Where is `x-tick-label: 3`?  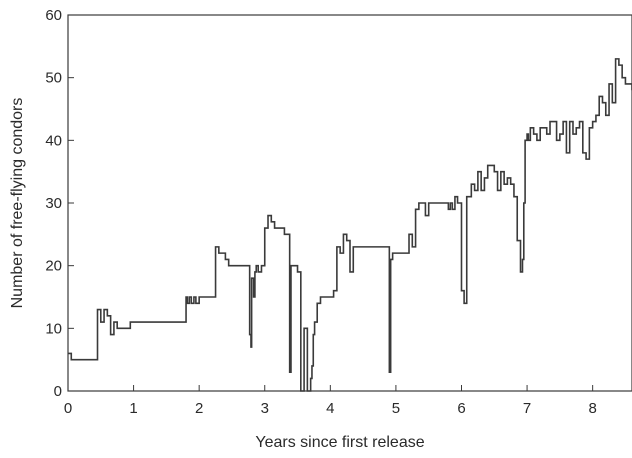
x-tick-label: 3 is located at coordinates (265, 408).